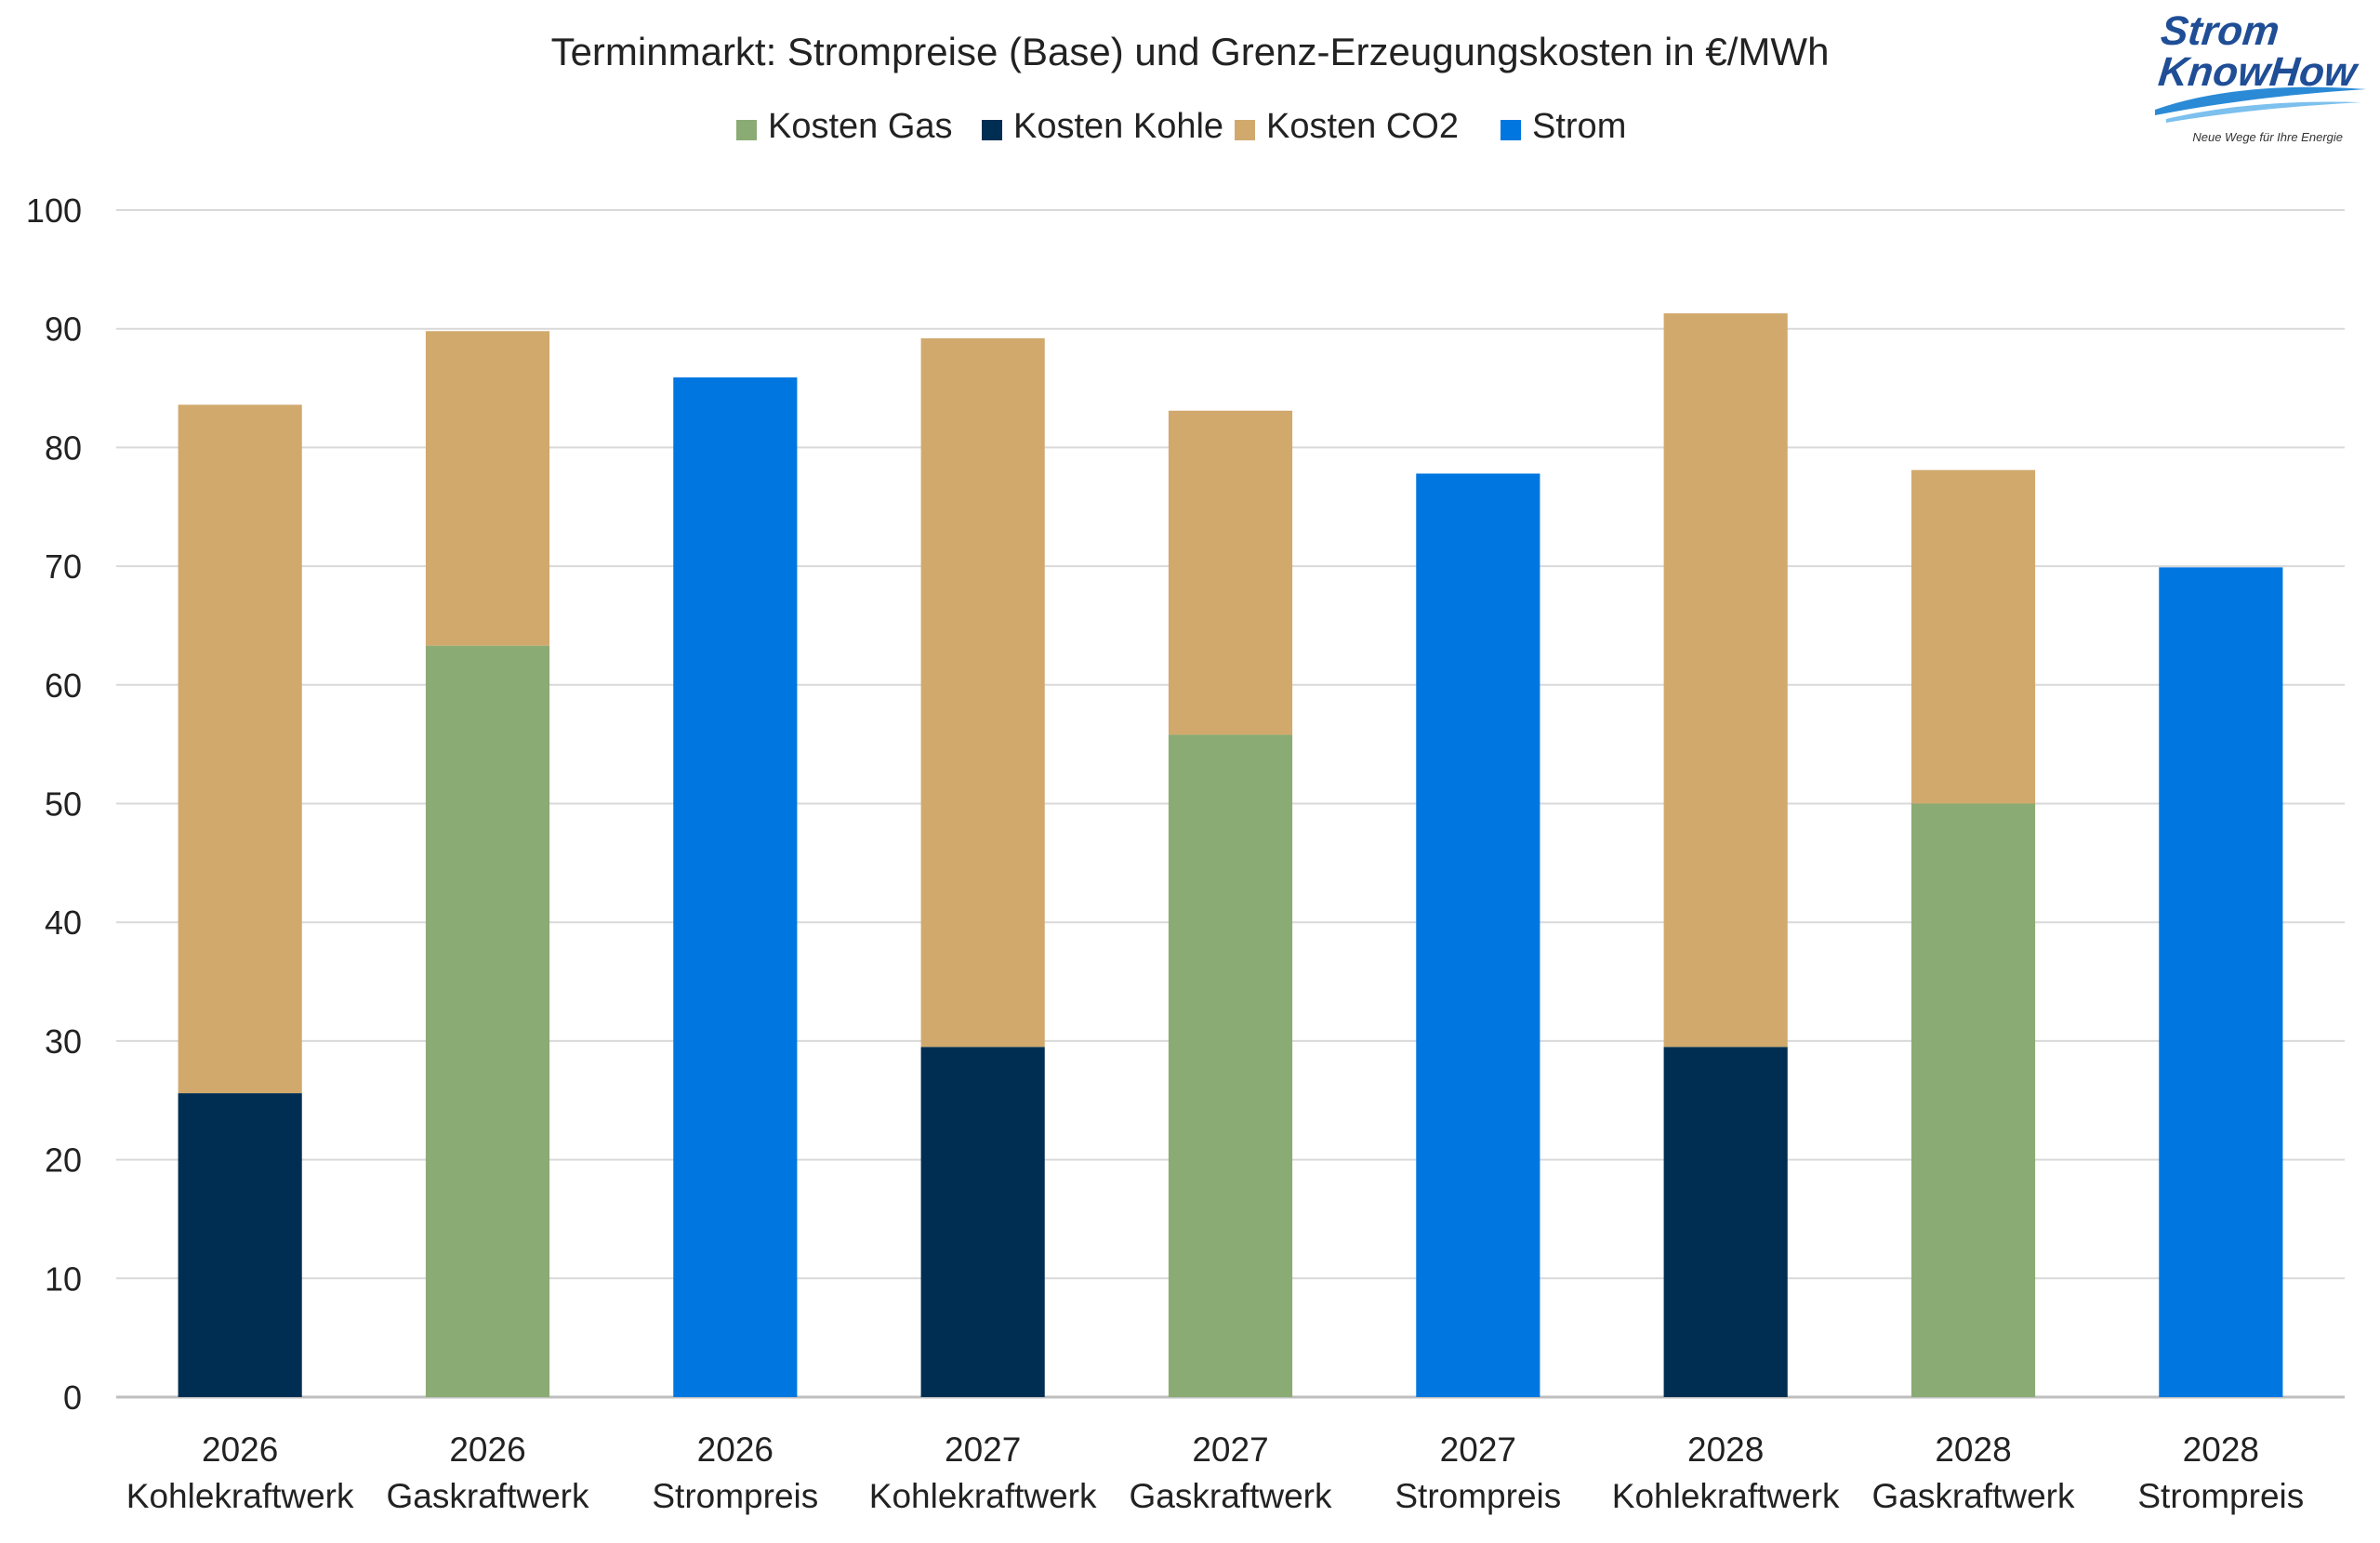 The width and height of the screenshot is (2380, 1543). What do you see at coordinates (860, 126) in the screenshot?
I see `legend-label: Kosten Gas` at bounding box center [860, 126].